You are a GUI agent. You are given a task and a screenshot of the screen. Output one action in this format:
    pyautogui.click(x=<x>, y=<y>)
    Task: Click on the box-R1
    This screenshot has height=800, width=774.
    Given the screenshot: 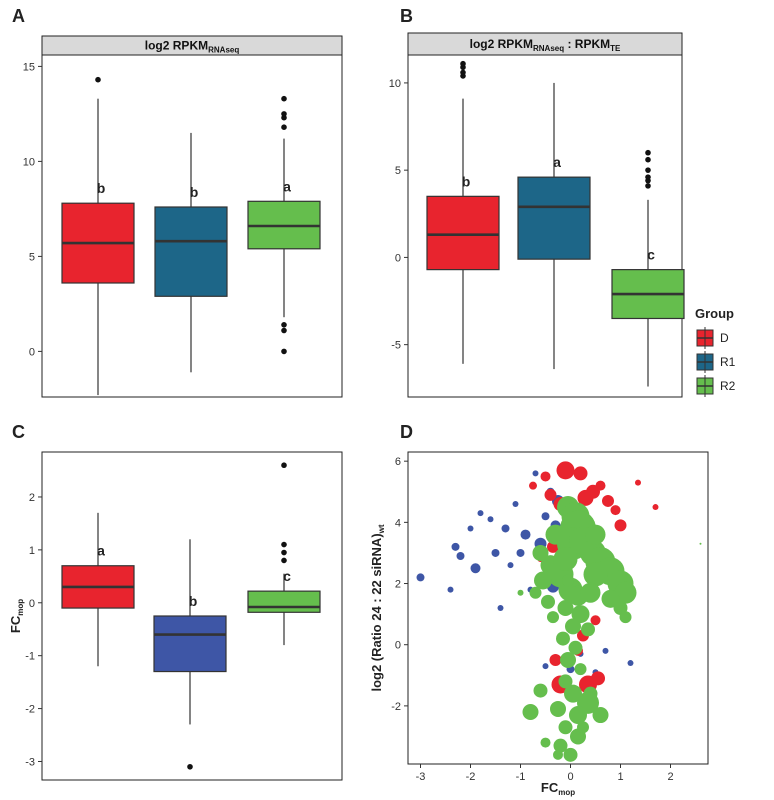 What is the action you would take?
    pyautogui.click(x=190, y=644)
    